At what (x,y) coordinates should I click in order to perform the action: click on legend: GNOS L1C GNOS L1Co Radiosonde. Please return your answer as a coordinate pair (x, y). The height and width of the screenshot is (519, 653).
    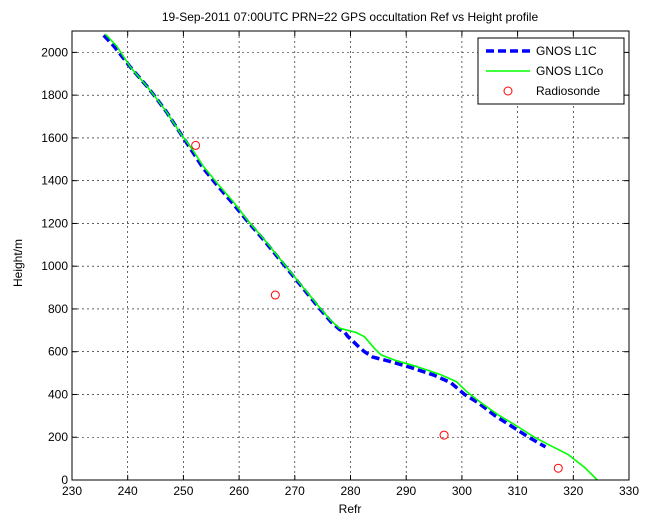
    Looking at the image, I should click on (551, 71).